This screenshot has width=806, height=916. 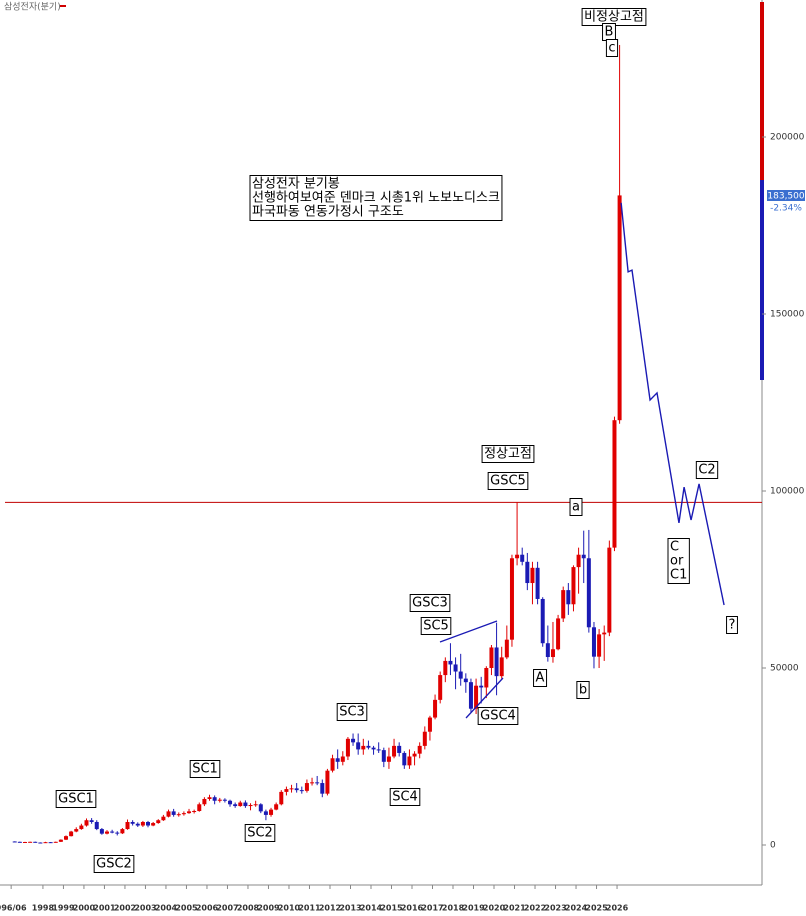 I want to click on x-tick-label: 2025, so click(x=596, y=908).